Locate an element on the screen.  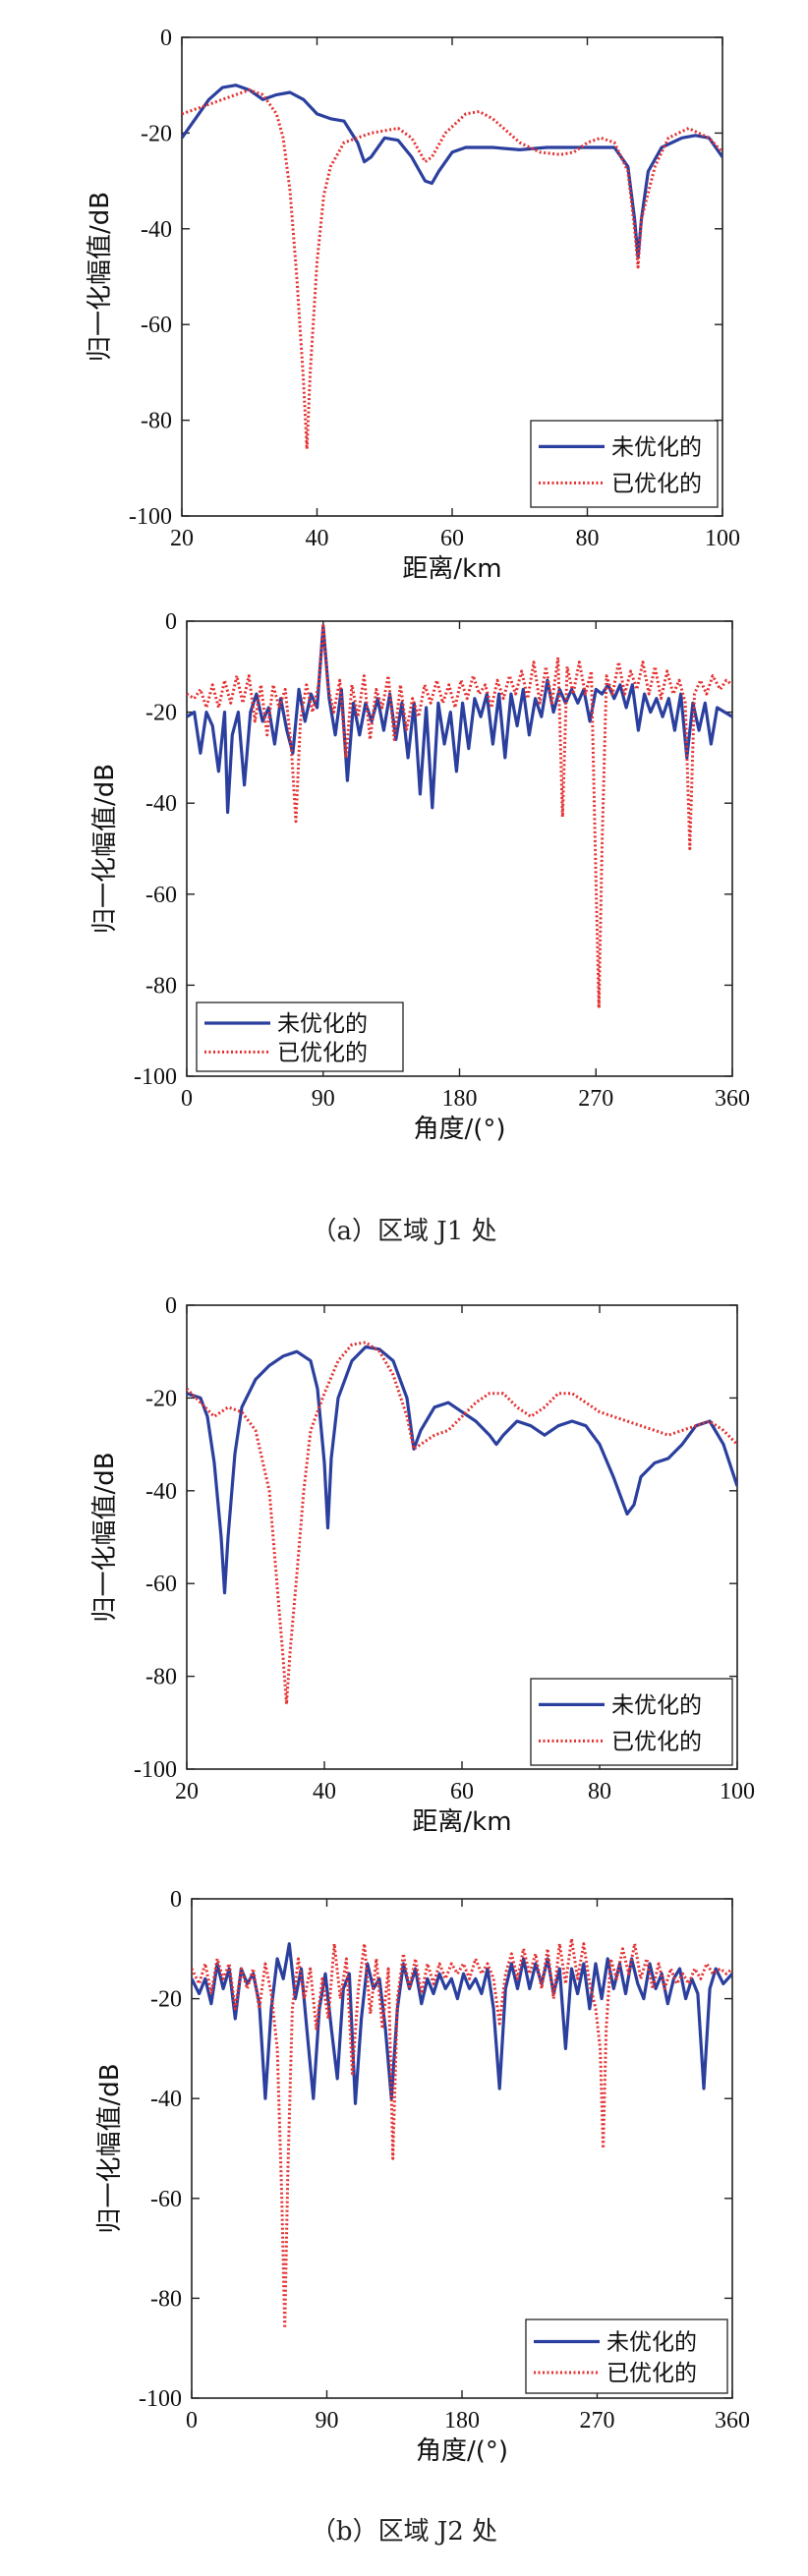
caption-a: （a）区域 J1 处 is located at coordinates (404, 1231).